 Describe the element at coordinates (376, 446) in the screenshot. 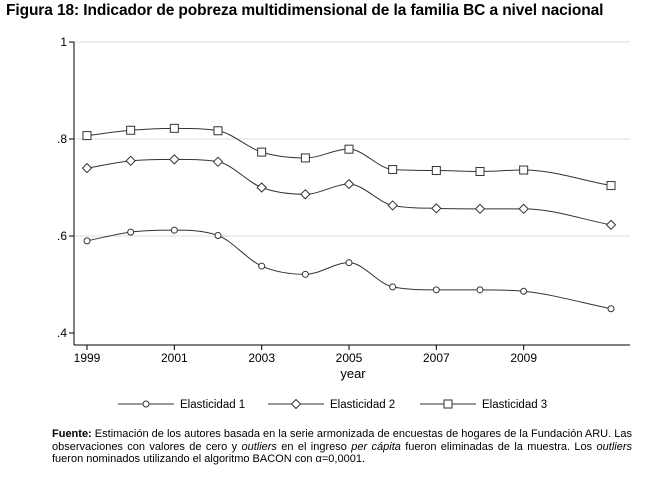

I see `source-italic-2: per cápita` at that location.